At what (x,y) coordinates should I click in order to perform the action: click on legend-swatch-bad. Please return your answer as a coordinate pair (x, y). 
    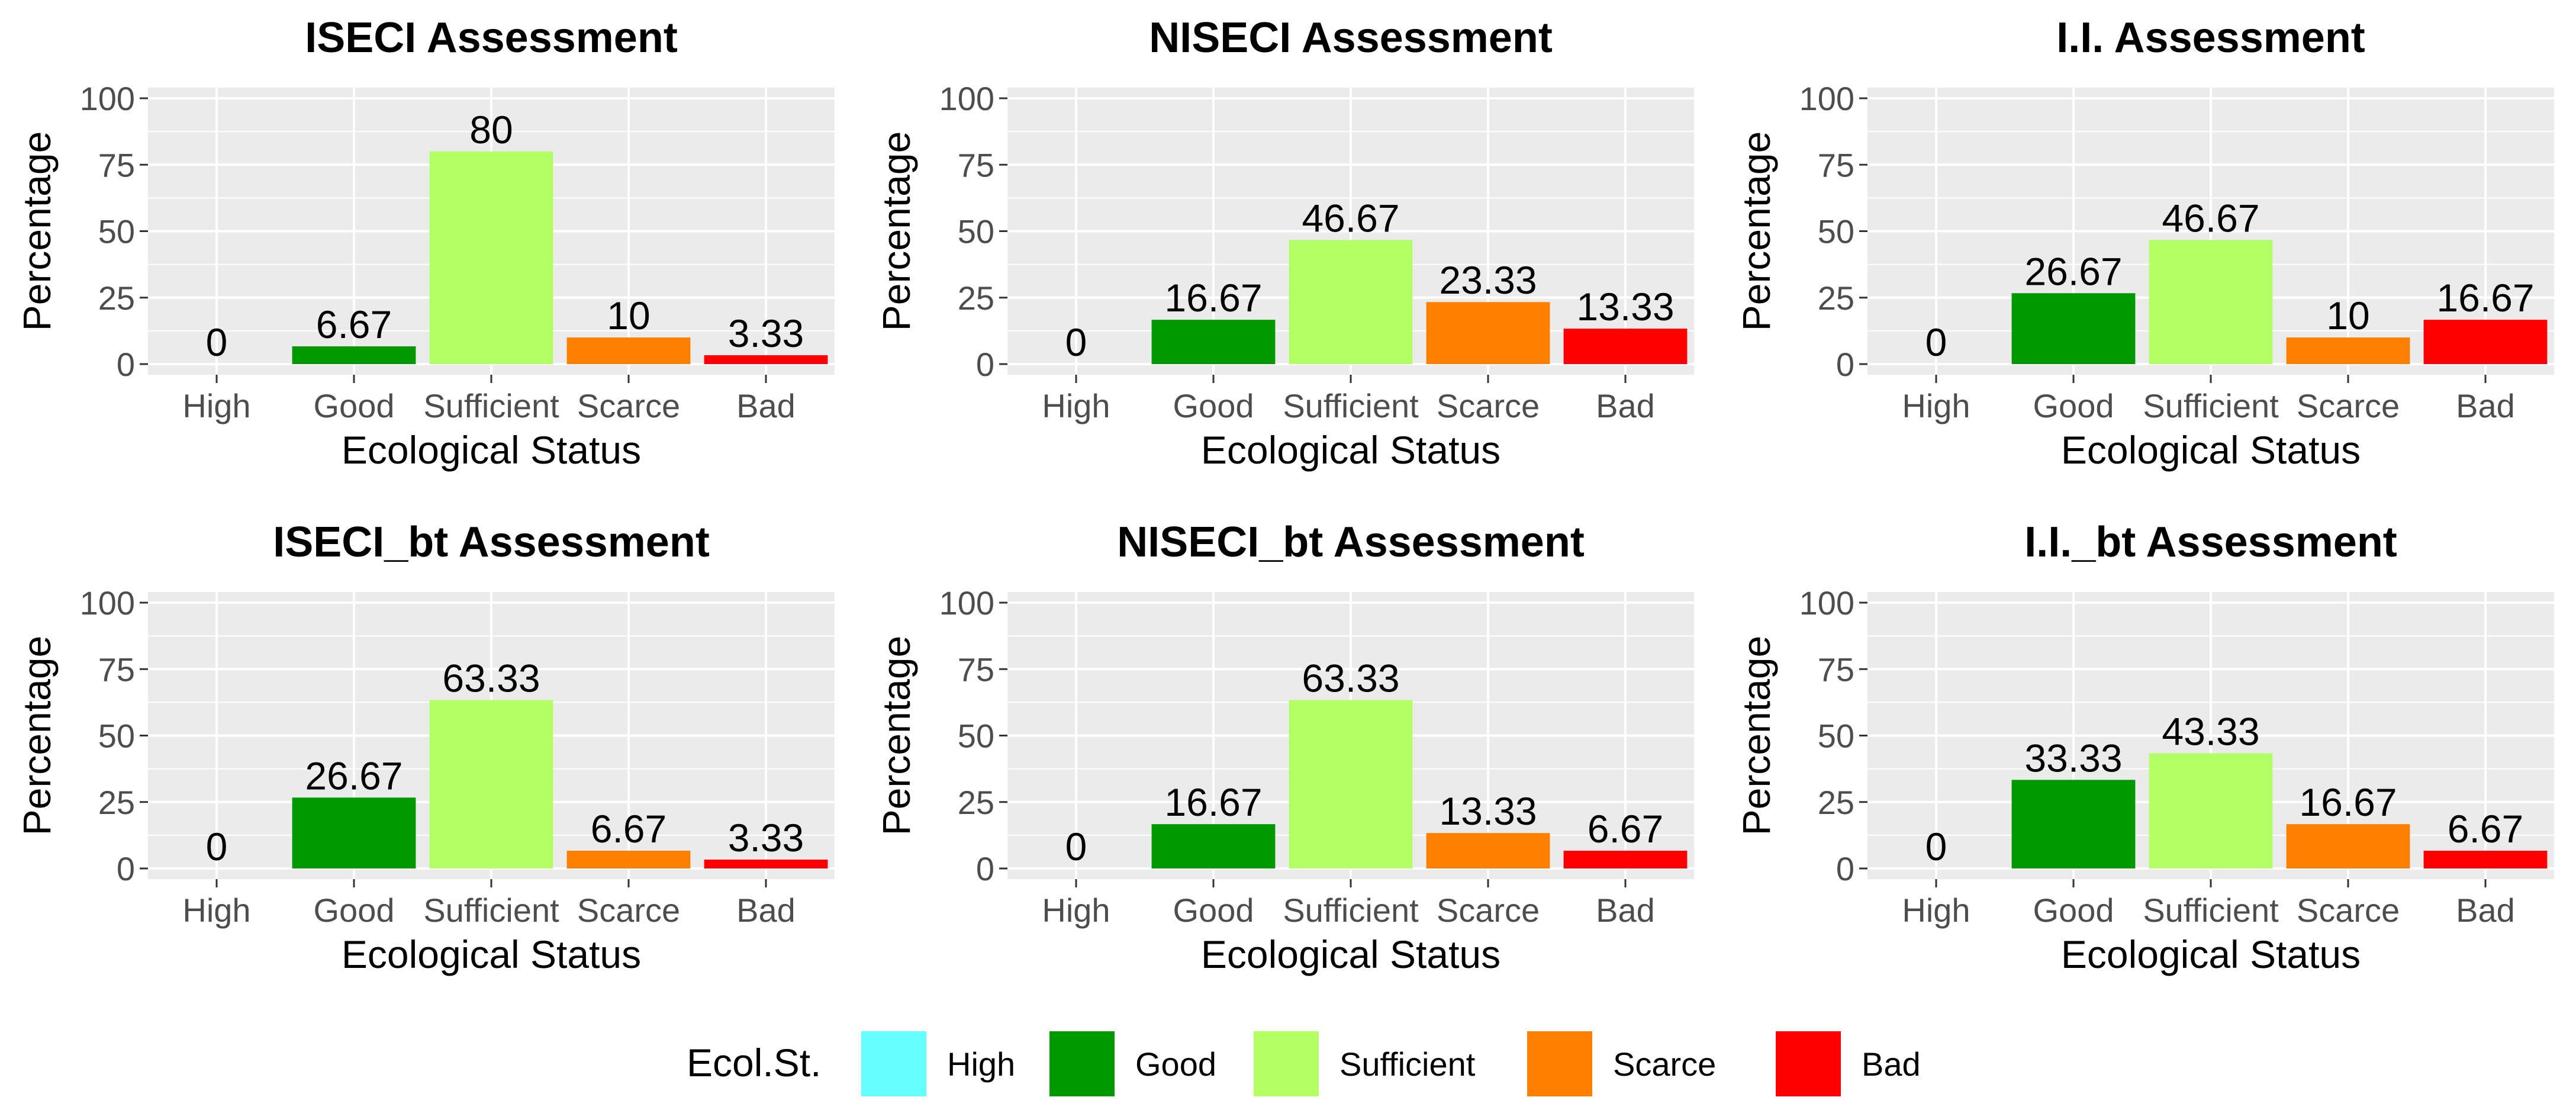
    Looking at the image, I should click on (1809, 1063).